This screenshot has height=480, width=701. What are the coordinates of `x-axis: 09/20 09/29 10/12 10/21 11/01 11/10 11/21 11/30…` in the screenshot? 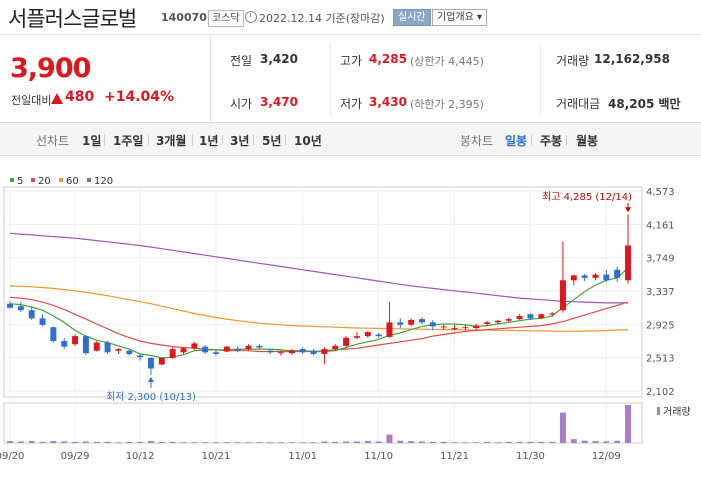 It's located at (310, 456).